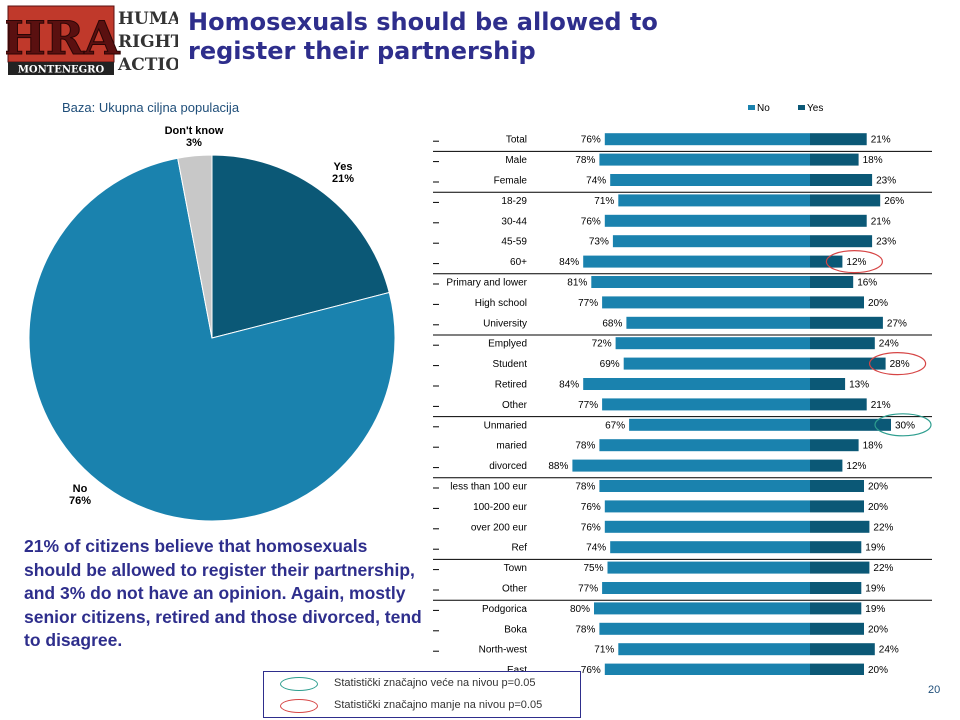 The image size is (960, 720). What do you see at coordinates (486, 283) in the screenshot?
I see `category-label: Primary and lower` at bounding box center [486, 283].